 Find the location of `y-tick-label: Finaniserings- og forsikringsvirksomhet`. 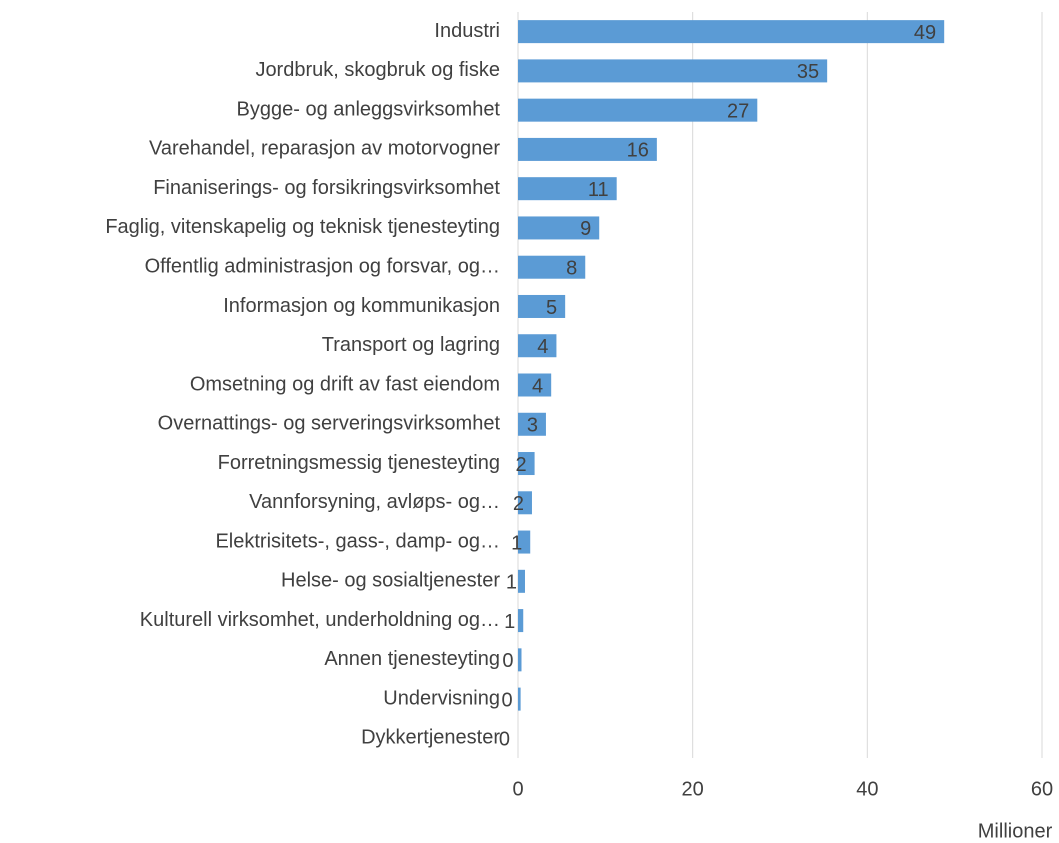

y-tick-label: Finaniserings- og forsikringsvirksomhet is located at coordinates (326, 188).